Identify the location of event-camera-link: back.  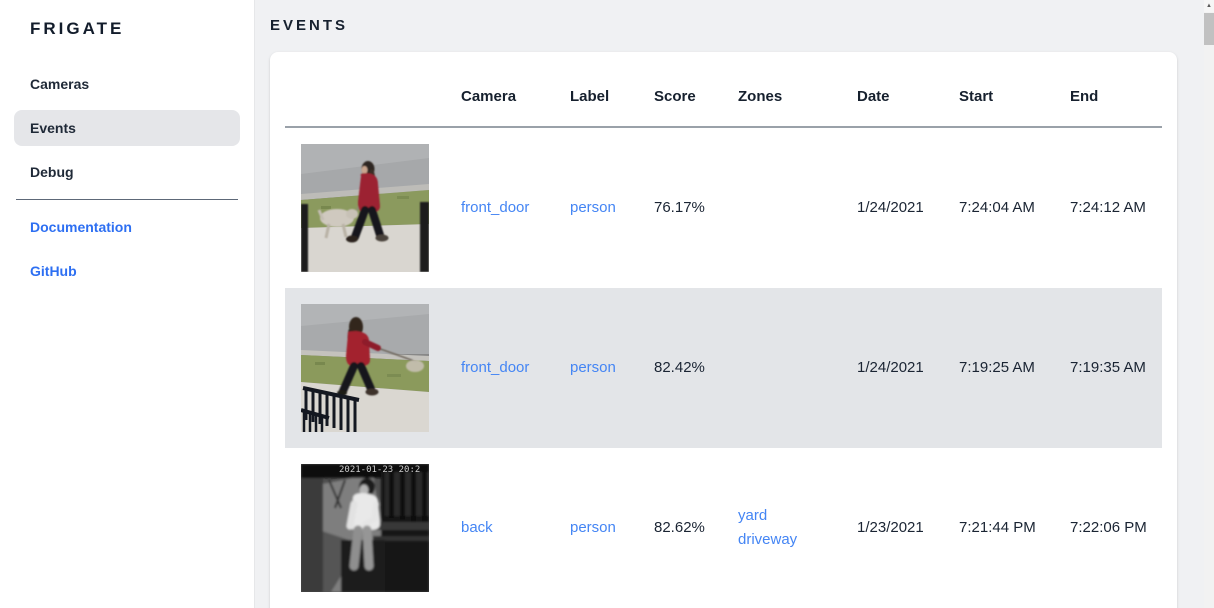
(477, 527).